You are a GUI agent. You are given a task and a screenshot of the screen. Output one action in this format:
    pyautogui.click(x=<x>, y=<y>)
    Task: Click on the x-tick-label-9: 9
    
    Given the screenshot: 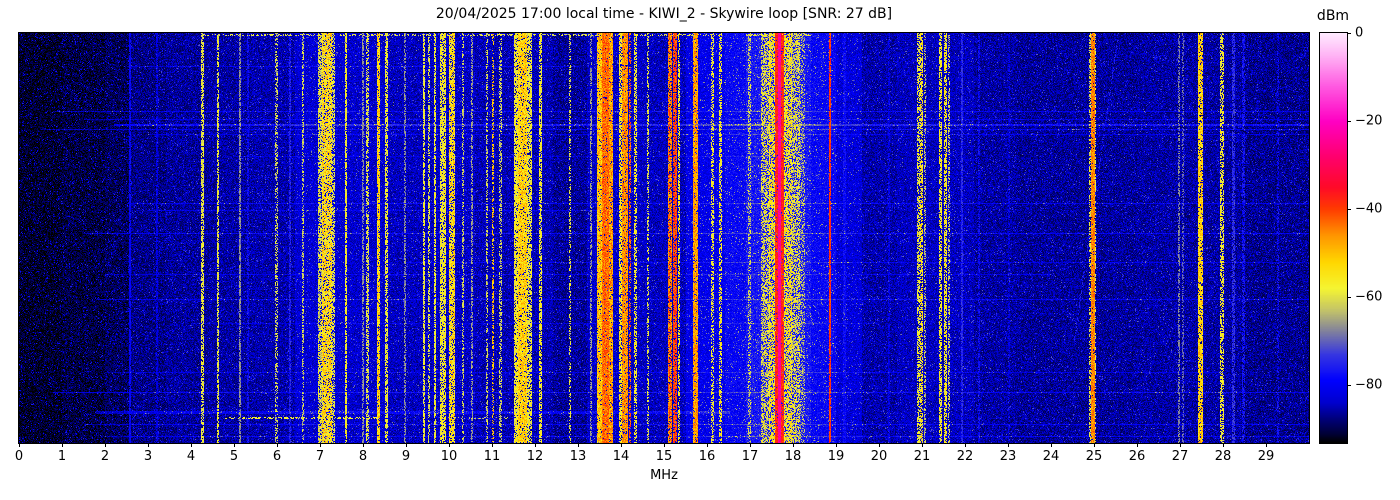 What is the action you would take?
    pyautogui.click(x=406, y=456)
    